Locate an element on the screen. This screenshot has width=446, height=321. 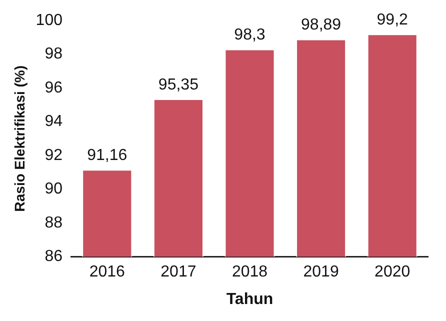
x-tick-label: 2019 is located at coordinates (321, 272).